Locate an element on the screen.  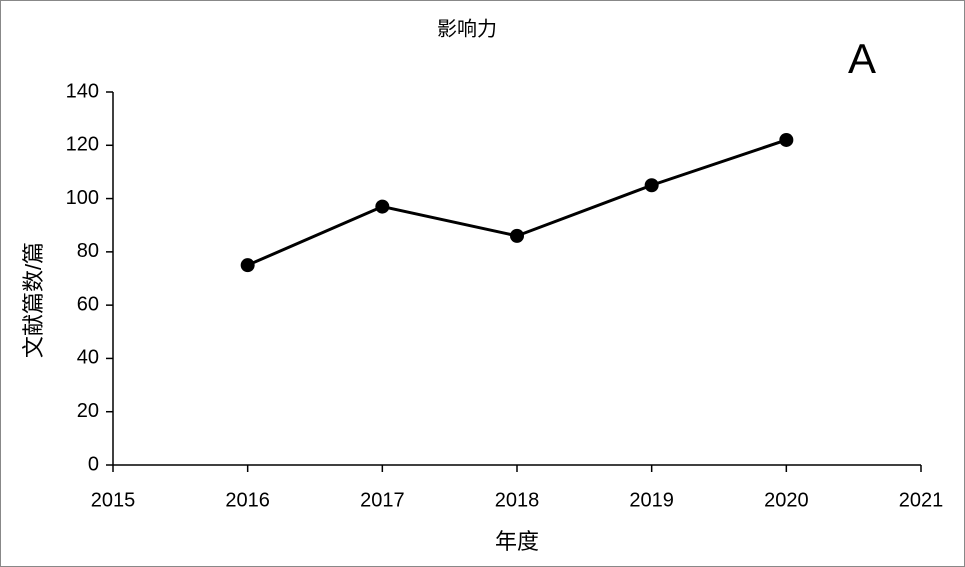
y-tick-label: 60 is located at coordinates (88, 304).